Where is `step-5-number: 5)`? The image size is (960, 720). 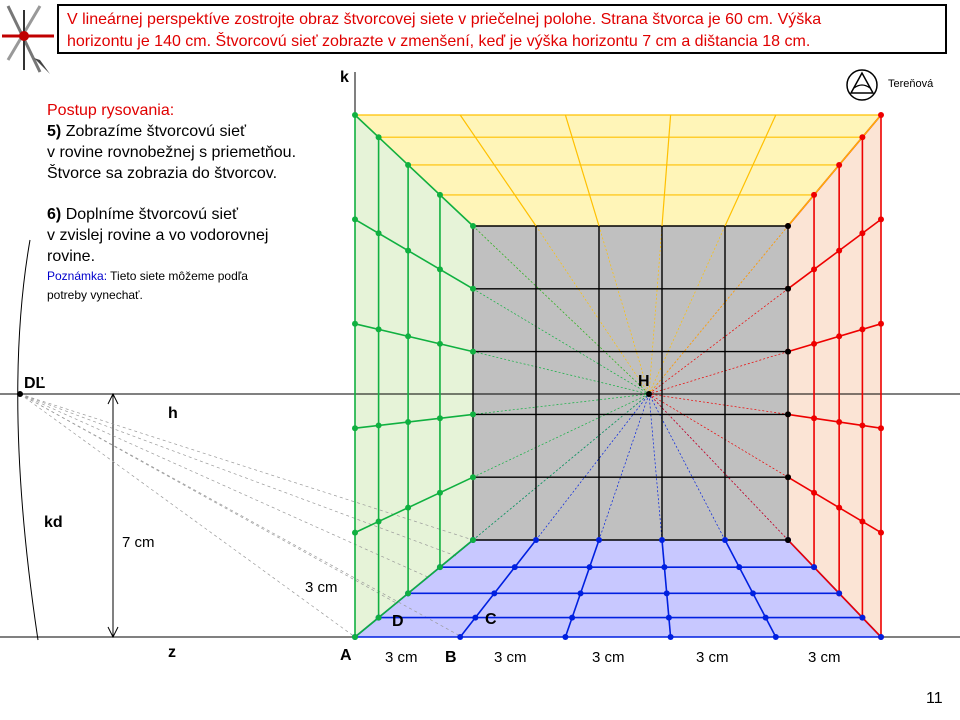 step-5-number: 5) is located at coordinates (54, 131).